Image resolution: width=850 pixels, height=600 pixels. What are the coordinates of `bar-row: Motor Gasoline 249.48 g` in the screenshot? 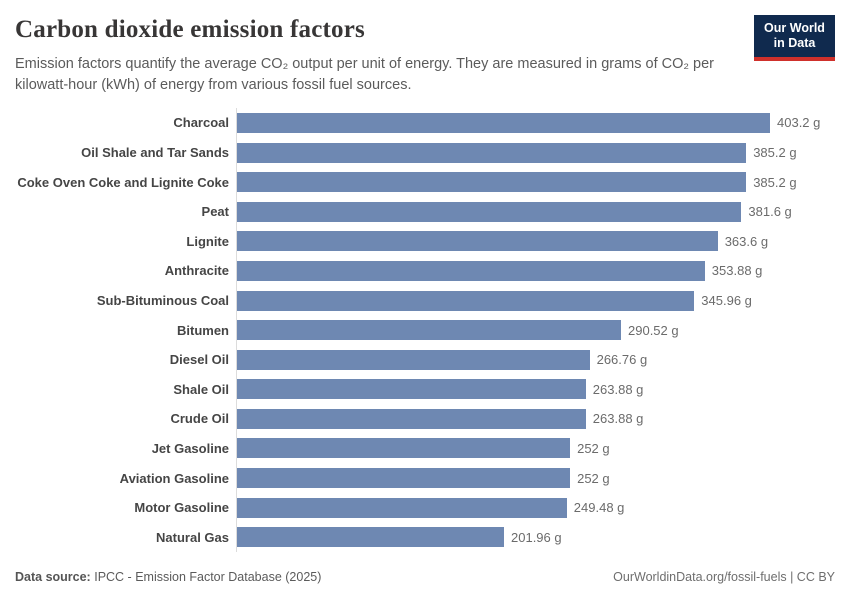 It's located at (425, 508).